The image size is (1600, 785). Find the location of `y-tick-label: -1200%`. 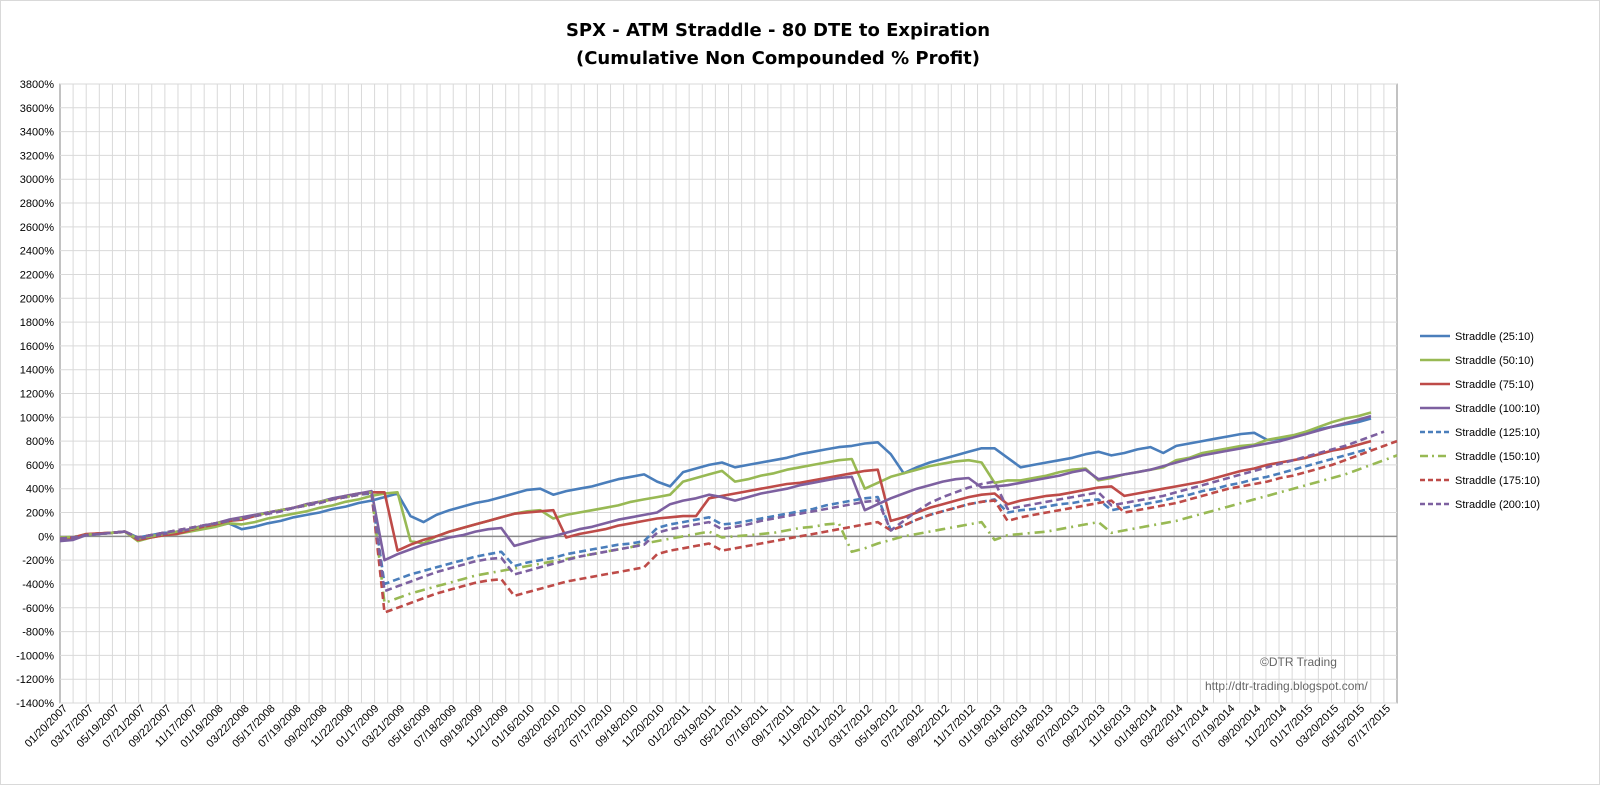

y-tick-label: -1200% is located at coordinates (35, 680).